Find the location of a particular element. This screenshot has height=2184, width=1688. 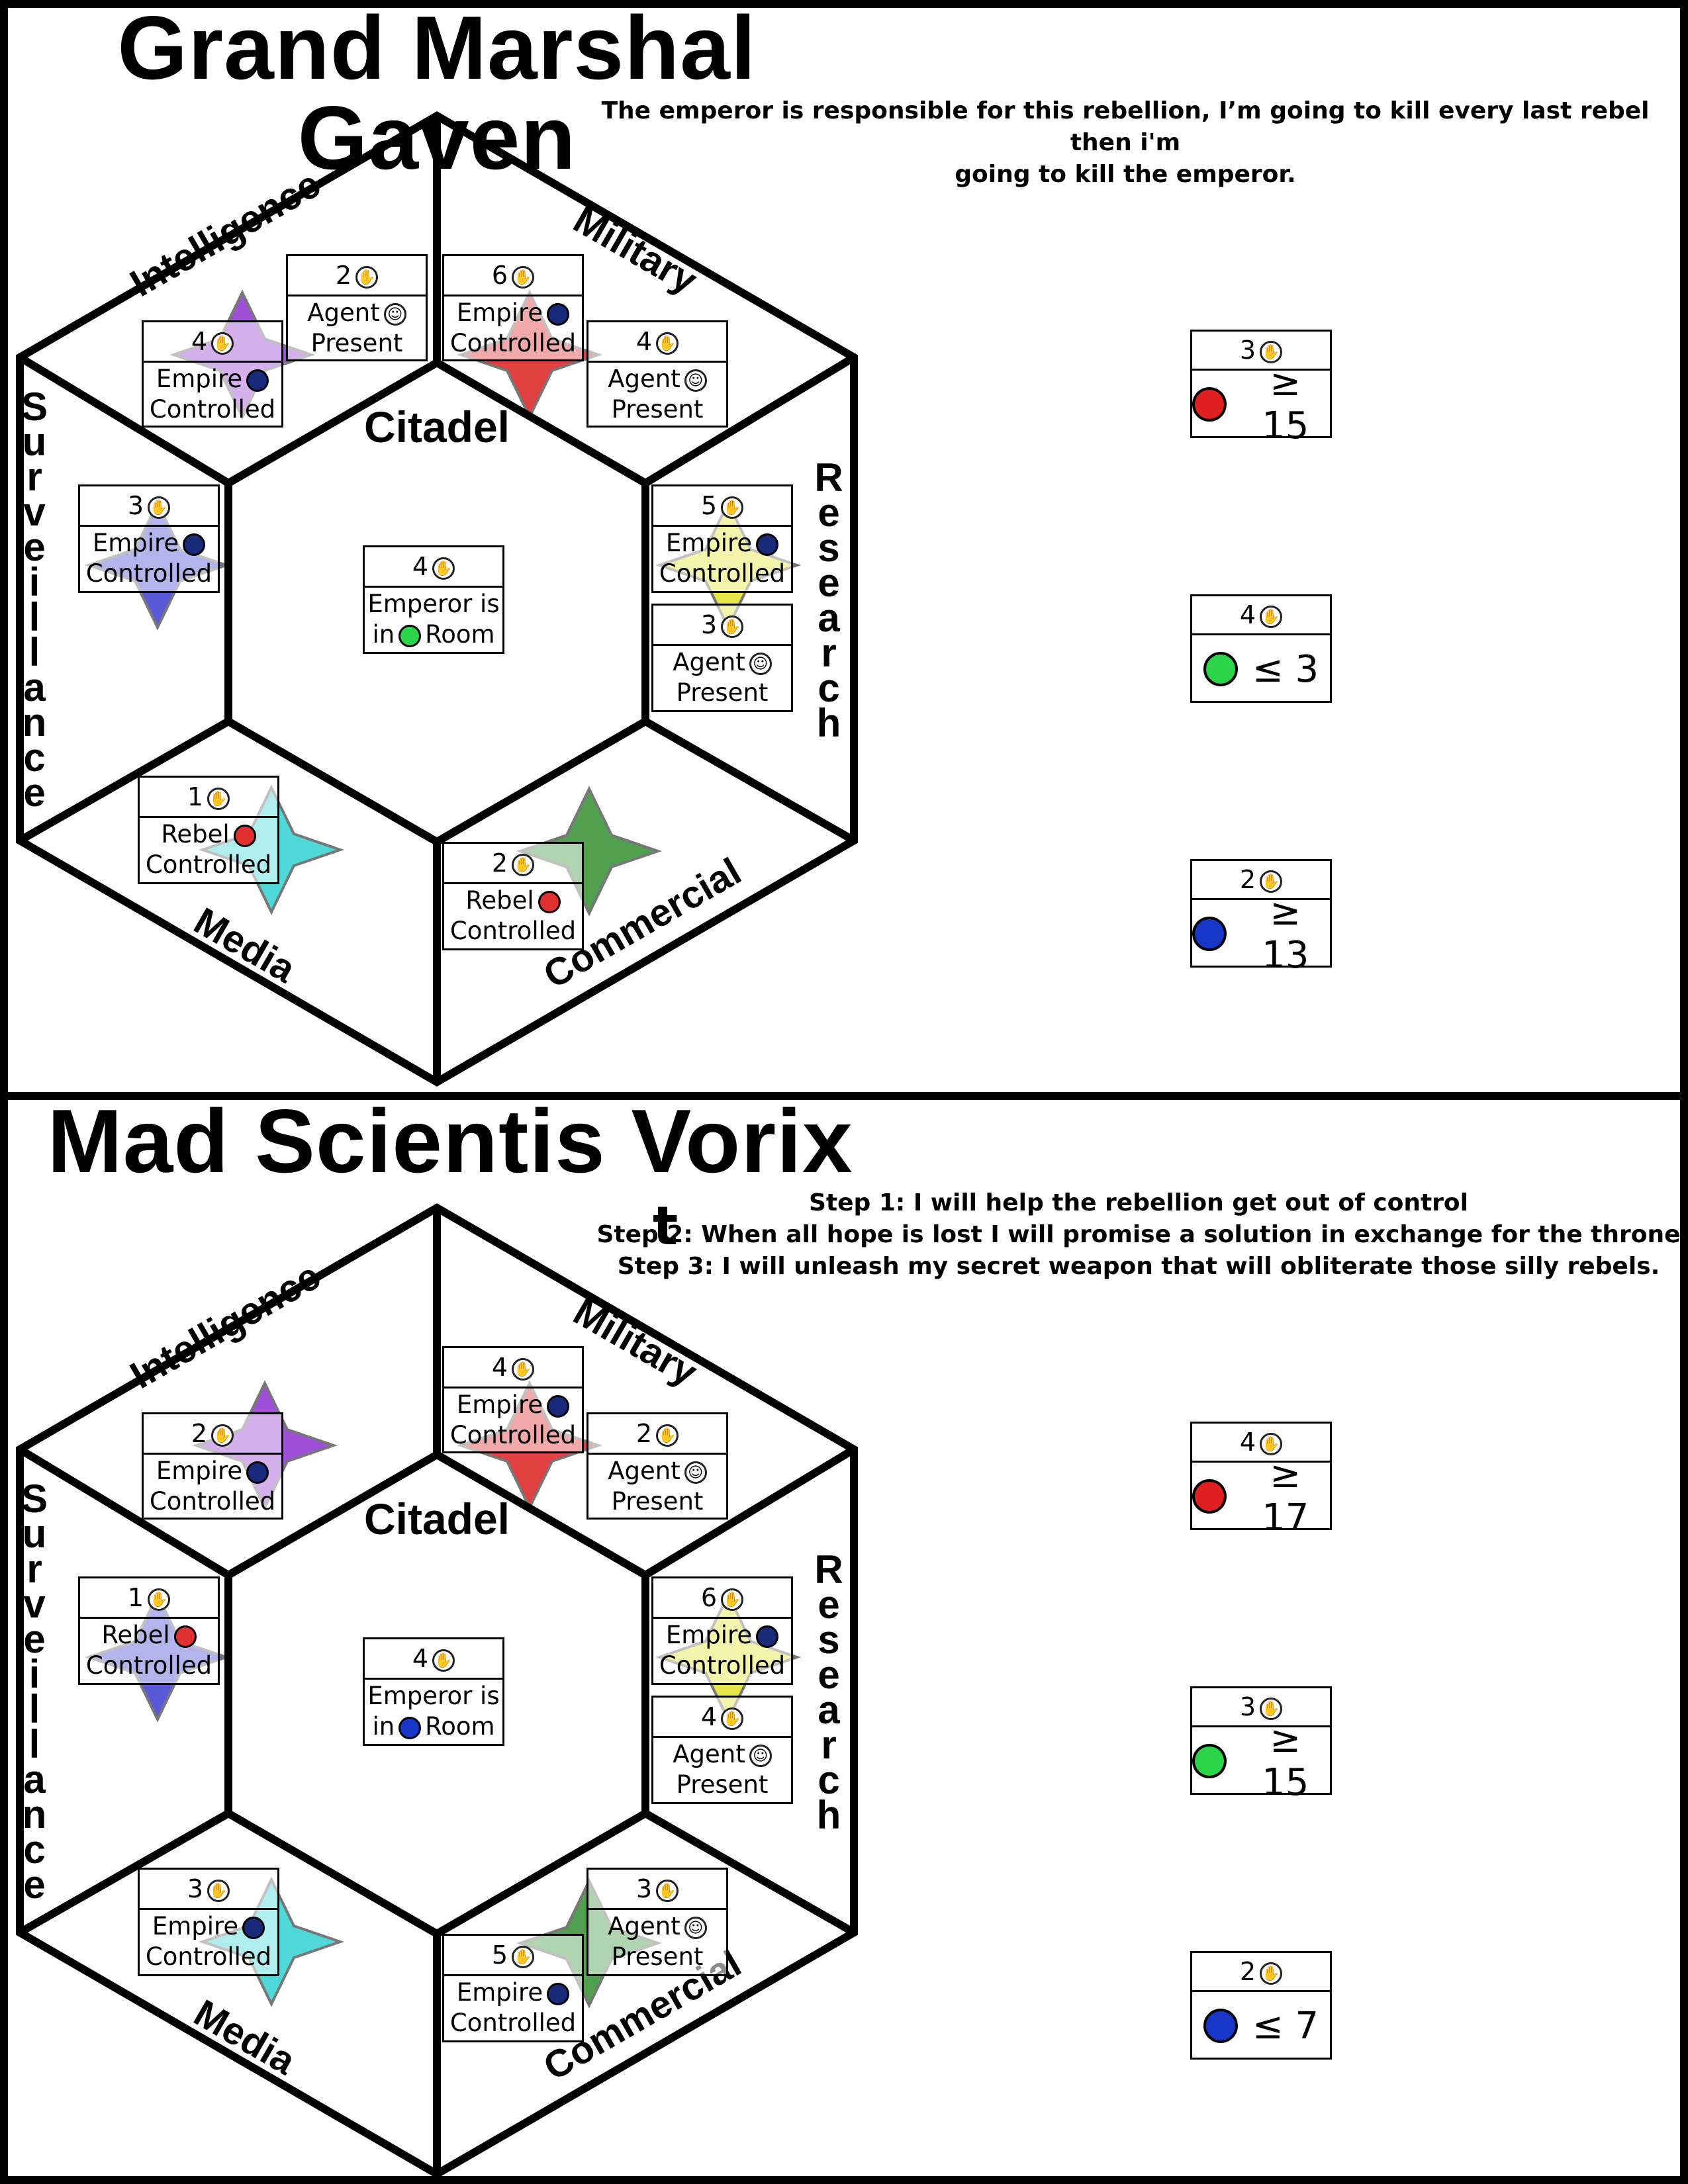

objective-condition: ≥ 17 is located at coordinates (1285, 1496).